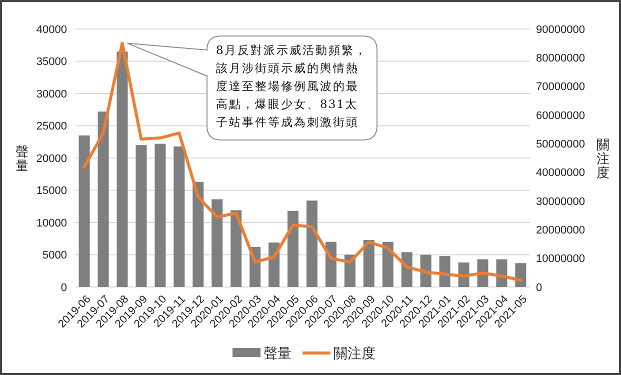 This screenshot has height=375, width=621. I want to click on y2-axis-title: 關注度, so click(603, 158).